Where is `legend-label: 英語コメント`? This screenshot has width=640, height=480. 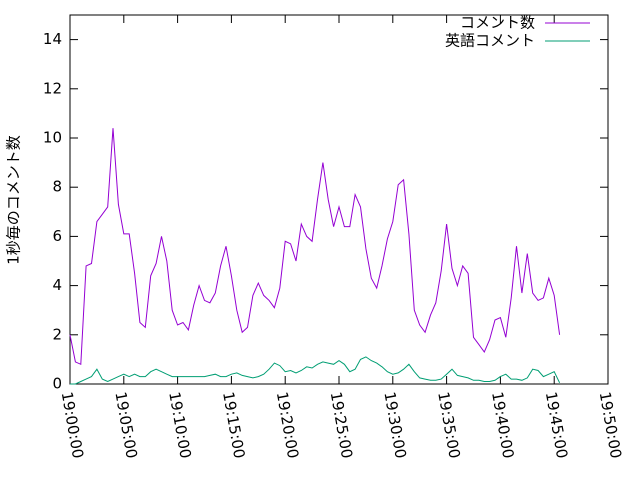
legend-label: 英語コメント is located at coordinates (490, 41).